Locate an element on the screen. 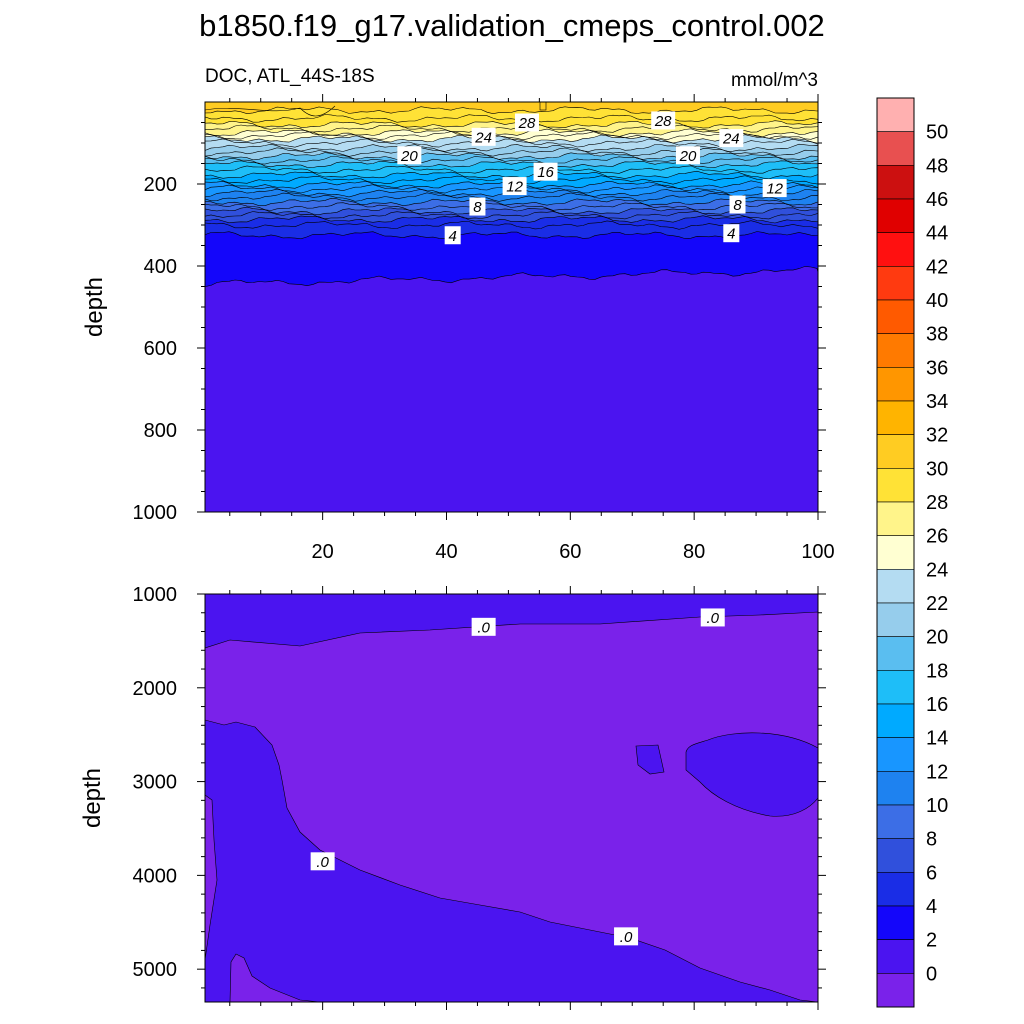 This screenshot has width=1024, height=1024. lower-line-label-3-box is located at coordinates (626, 936).